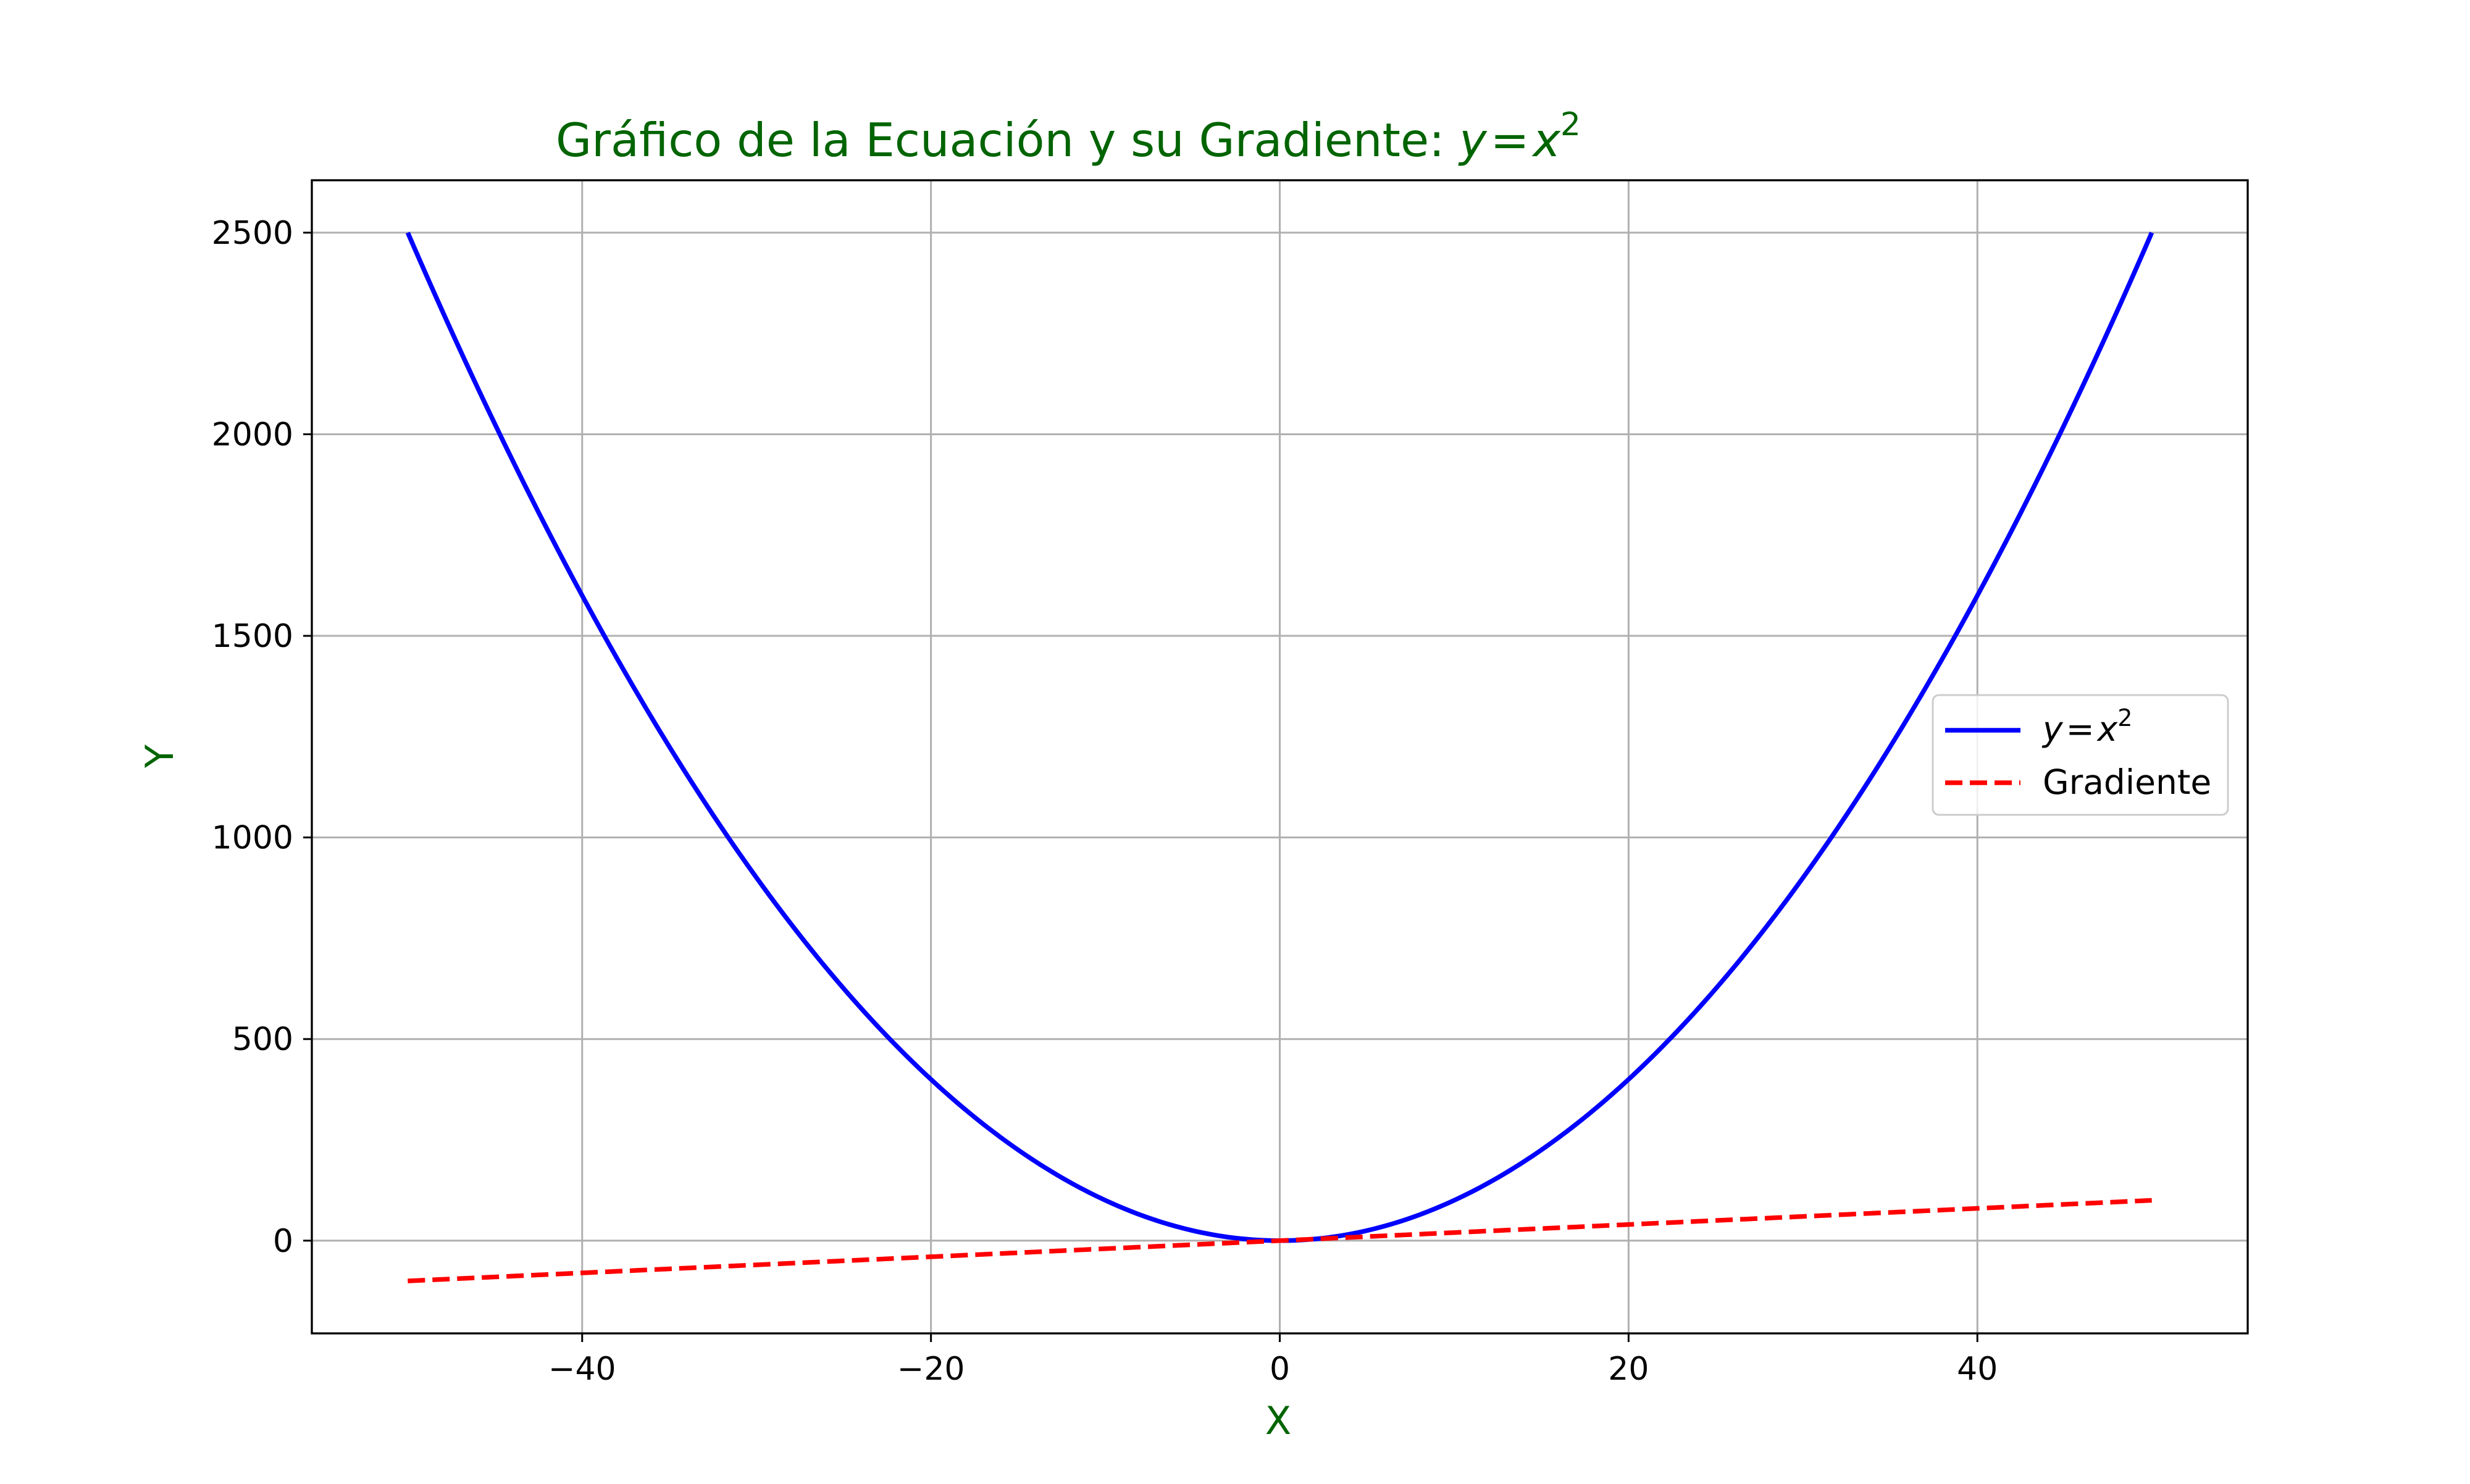 The height and width of the screenshot is (1484, 2470). Describe the element at coordinates (253, 233) in the screenshot. I see `y-tick-label-5: 2500` at that location.